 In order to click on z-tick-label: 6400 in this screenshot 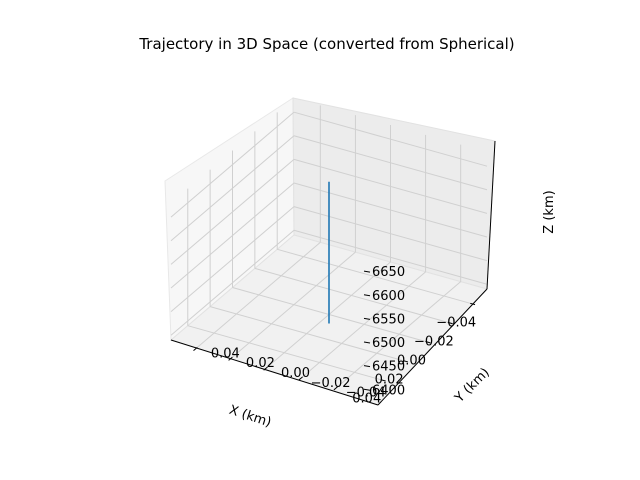, I will do `click(388, 390)`.